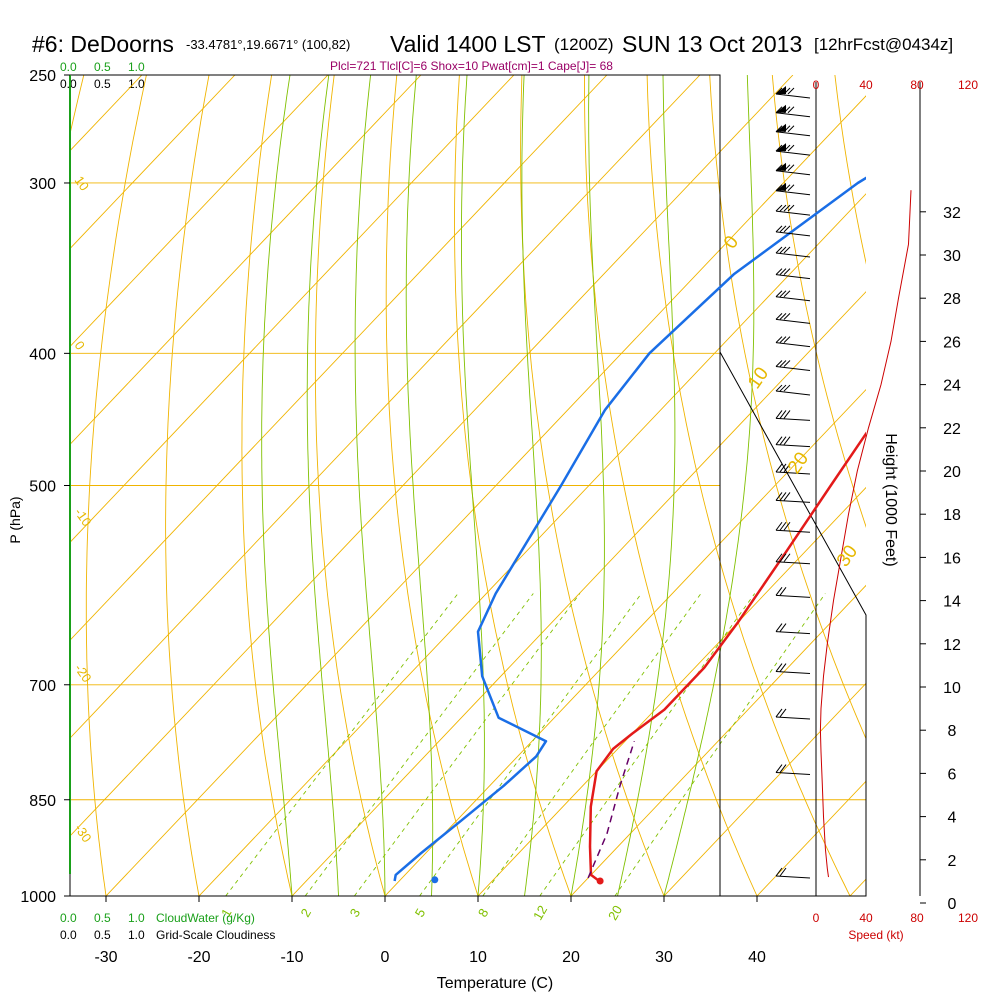  I want to click on isotherm-label: -10, so click(83, 517).